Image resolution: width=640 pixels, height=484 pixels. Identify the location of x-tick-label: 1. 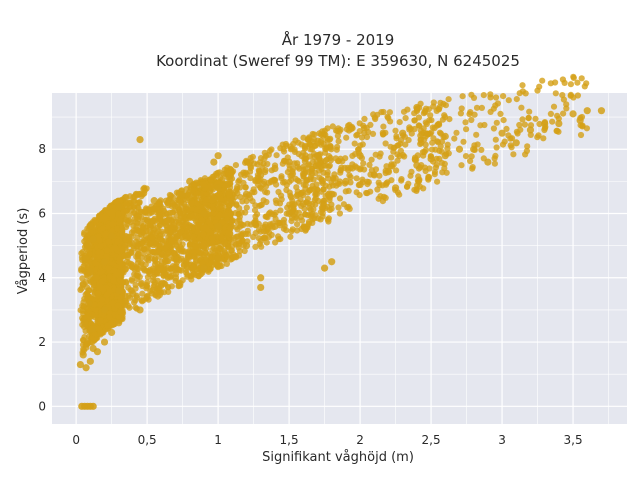
(218, 440).